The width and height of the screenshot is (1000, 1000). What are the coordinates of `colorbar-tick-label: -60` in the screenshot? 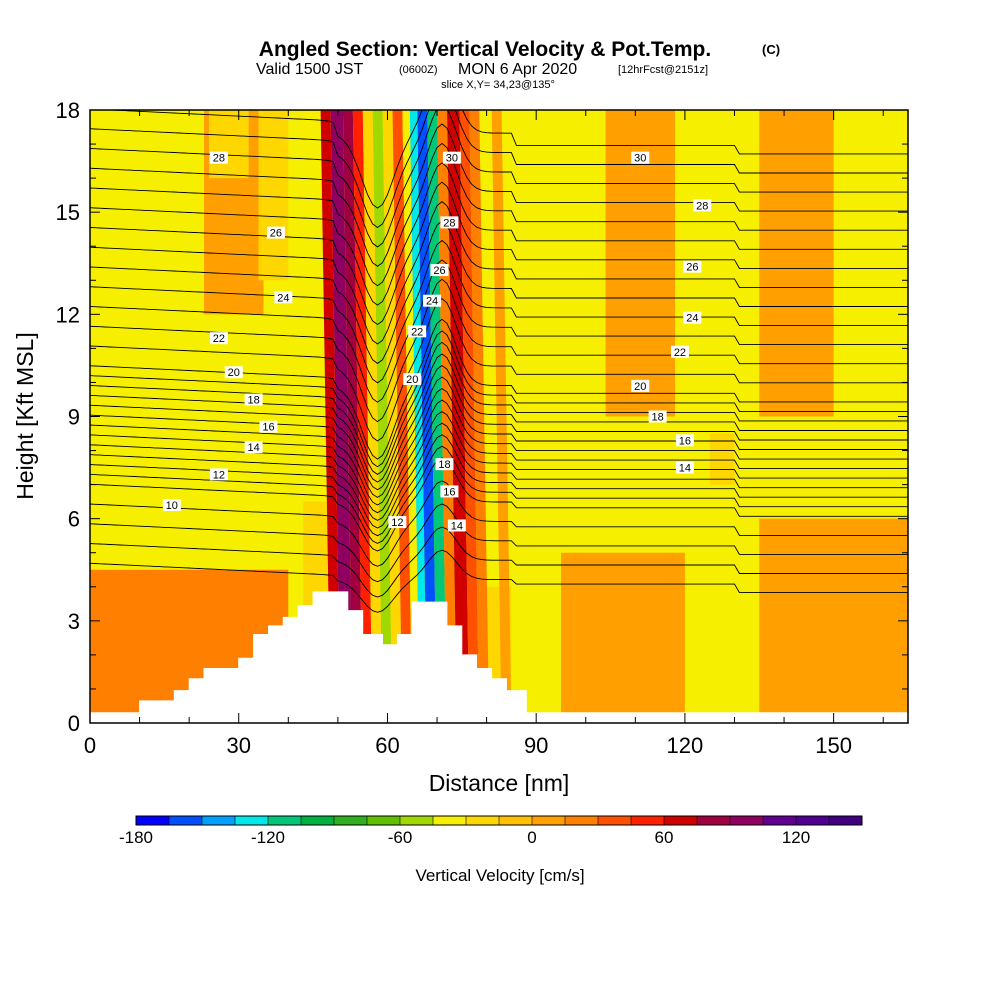 It's located at (400, 837).